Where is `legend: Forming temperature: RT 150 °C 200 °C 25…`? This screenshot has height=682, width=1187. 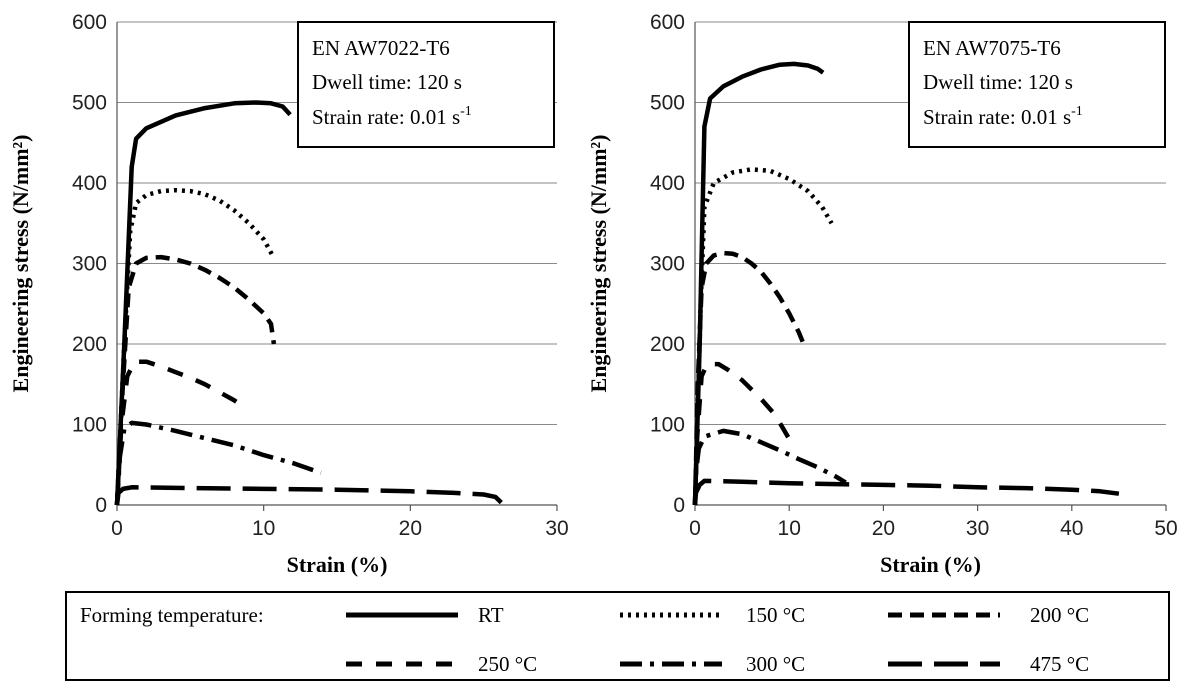 legend: Forming temperature: RT 150 °C 200 °C 25… is located at coordinates (617, 636).